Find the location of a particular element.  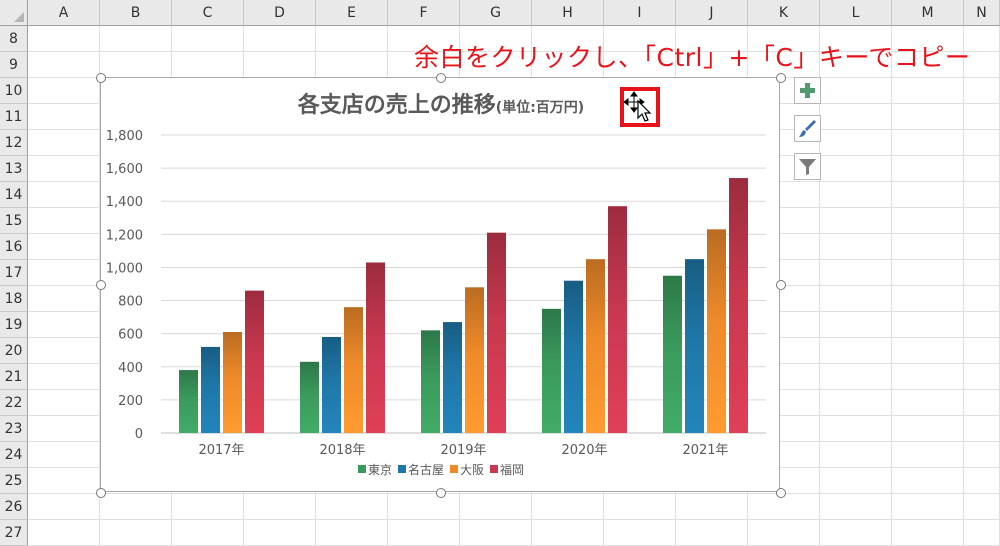

y-tick-label: 1,200 is located at coordinates (124, 235).